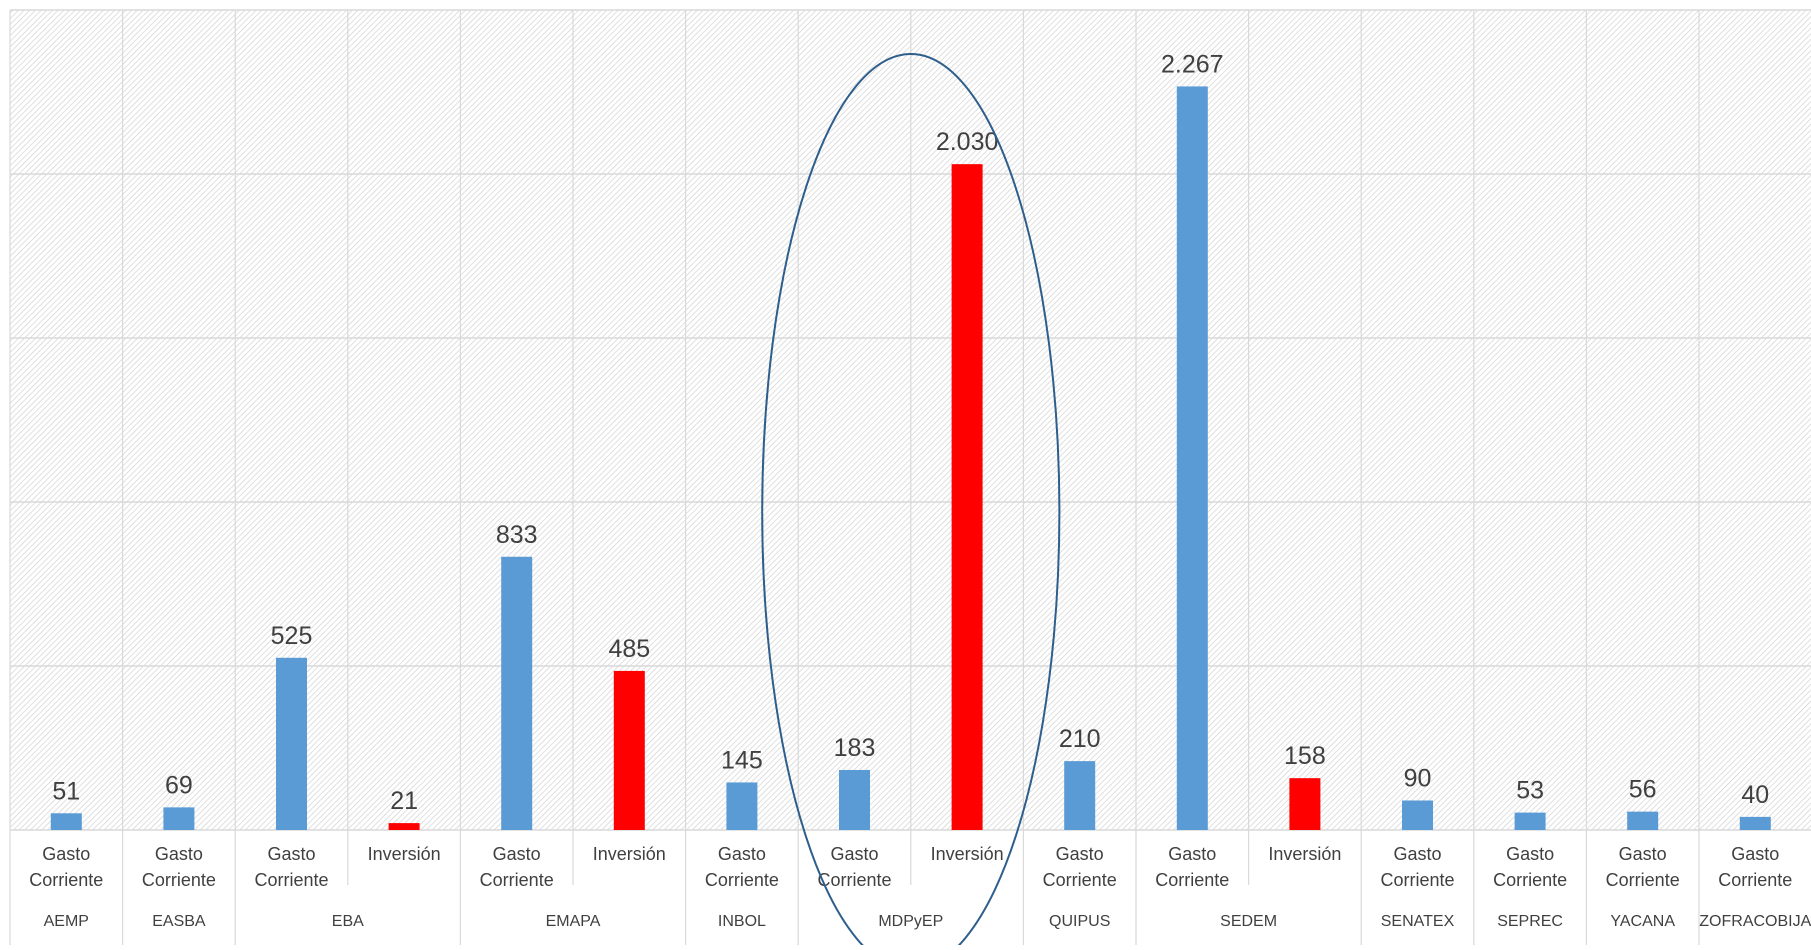 This screenshot has width=1811, height=950. Describe the element at coordinates (66, 791) in the screenshot. I see `data-label: 51` at that location.